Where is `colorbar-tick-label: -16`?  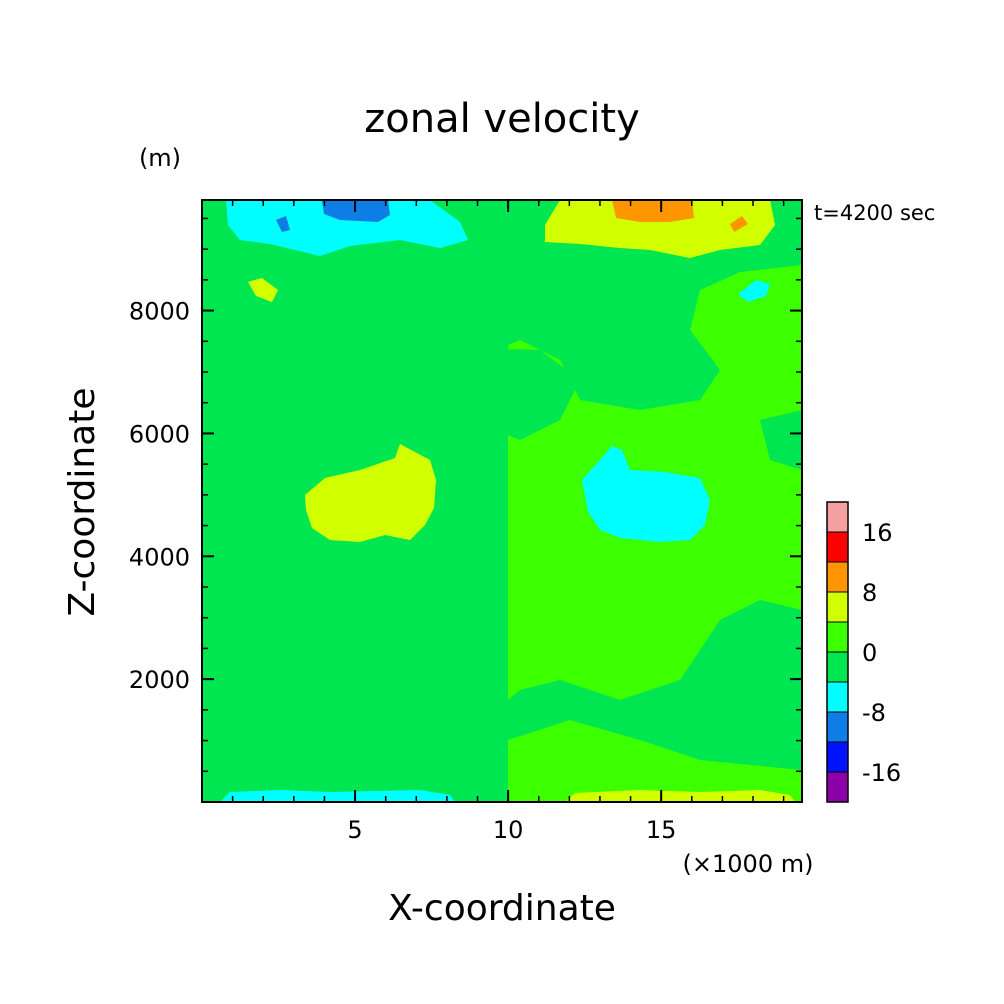
colorbar-tick-label: -16 is located at coordinates (881, 773).